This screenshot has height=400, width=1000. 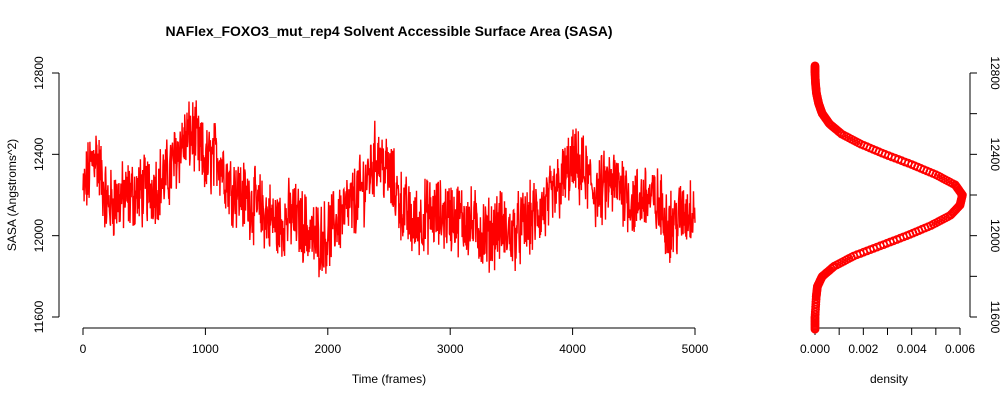 I want to click on x-tick-label: 3000, so click(x=450, y=349).